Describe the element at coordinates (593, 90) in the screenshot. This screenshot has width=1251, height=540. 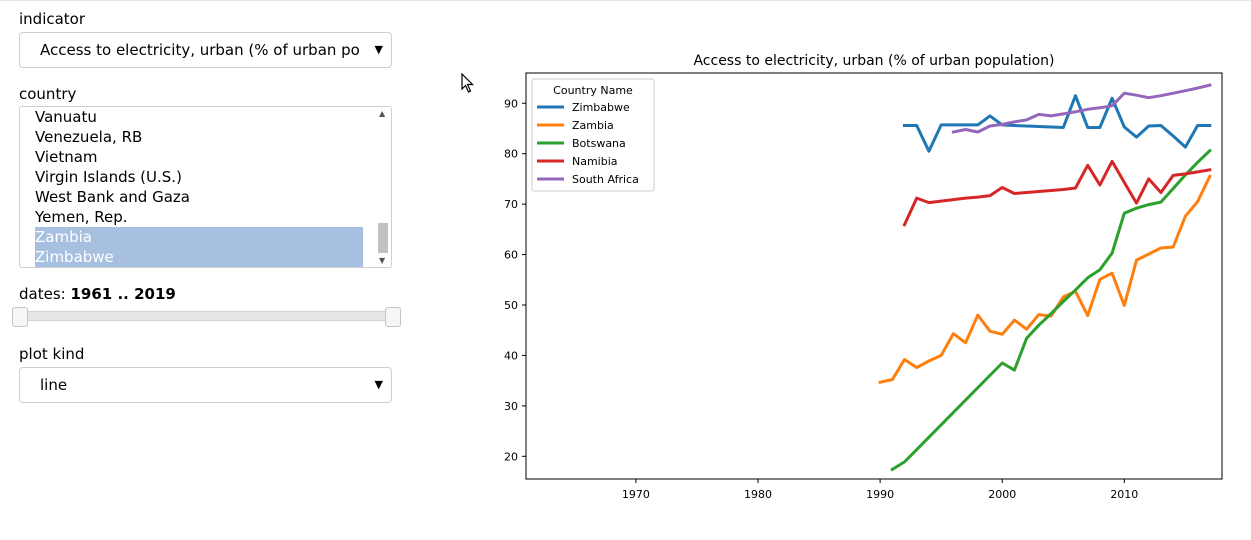
I see `legend-title: Country Name` at that location.